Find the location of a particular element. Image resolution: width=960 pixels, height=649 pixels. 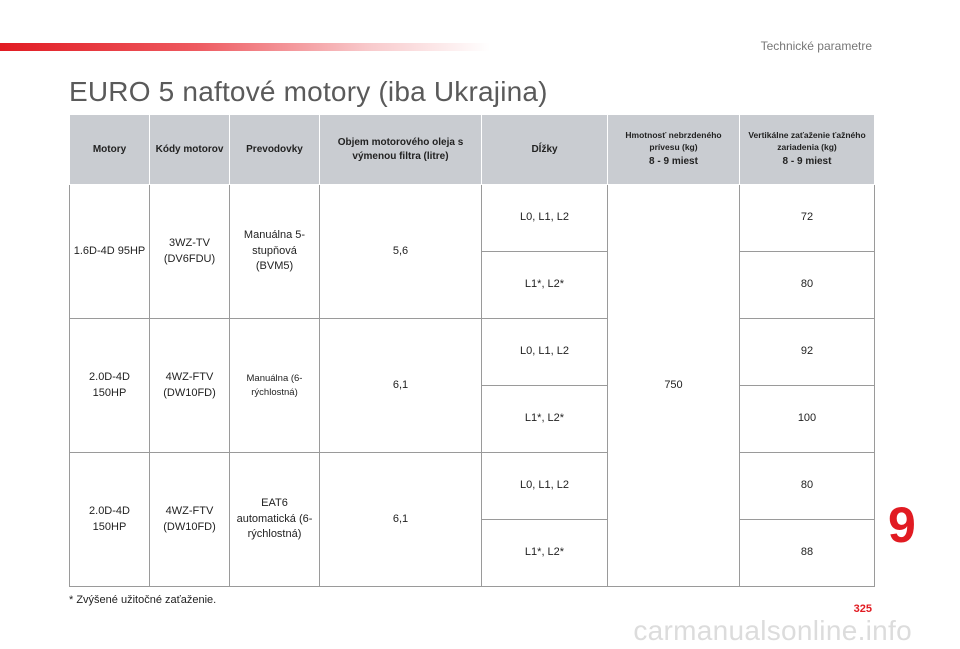

engine-cell: 1.6D-4D 95HP is located at coordinates (109, 251).